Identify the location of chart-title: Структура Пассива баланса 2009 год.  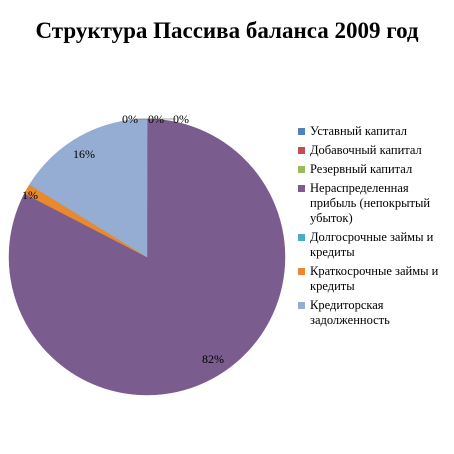
(227, 30).